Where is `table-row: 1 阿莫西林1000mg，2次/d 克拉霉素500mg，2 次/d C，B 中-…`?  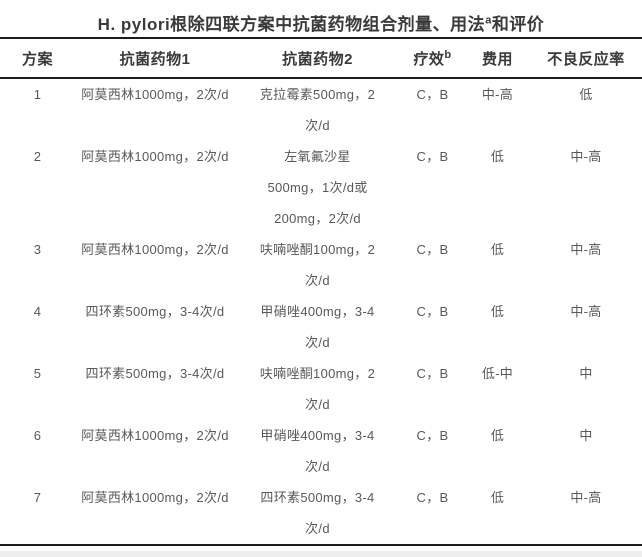
table-row: 1 阿莫西林1000mg，2次/d 克拉霉素500mg，2 次/d C，B 中-… is located at coordinates (321, 109).